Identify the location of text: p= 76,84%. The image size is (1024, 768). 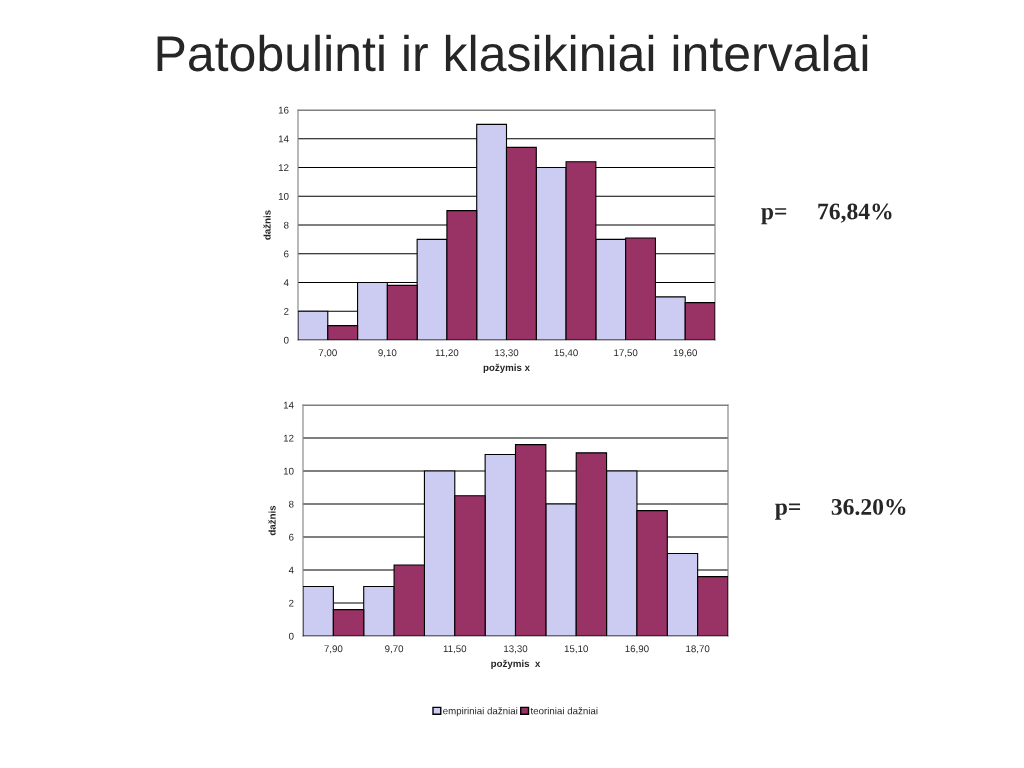
(826, 214).